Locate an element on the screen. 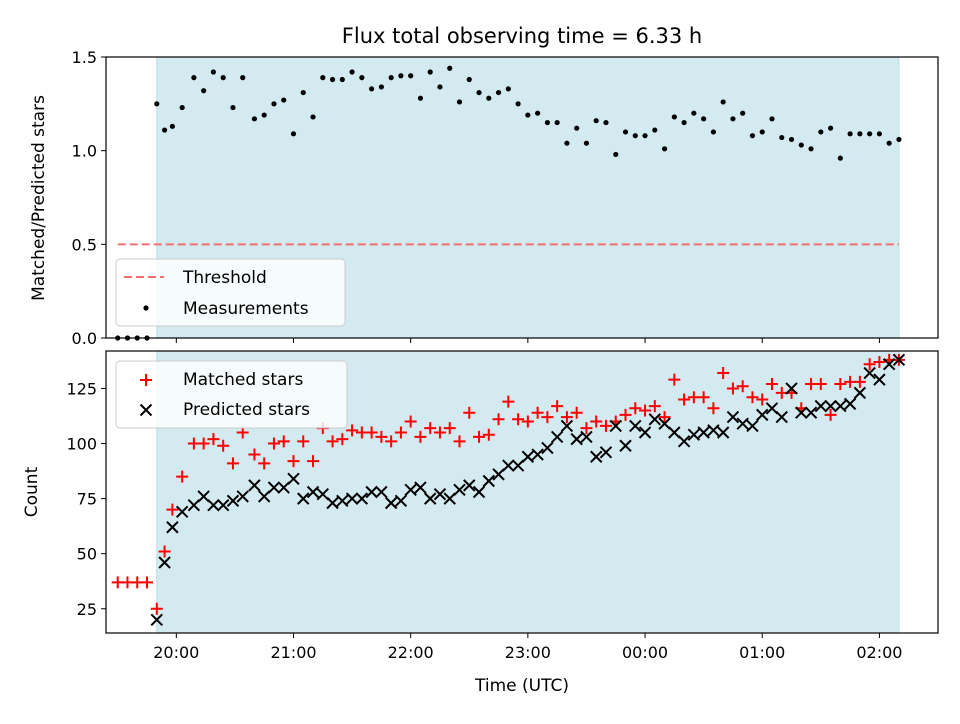  y-tick-label-count: 50 is located at coordinates (87, 554).